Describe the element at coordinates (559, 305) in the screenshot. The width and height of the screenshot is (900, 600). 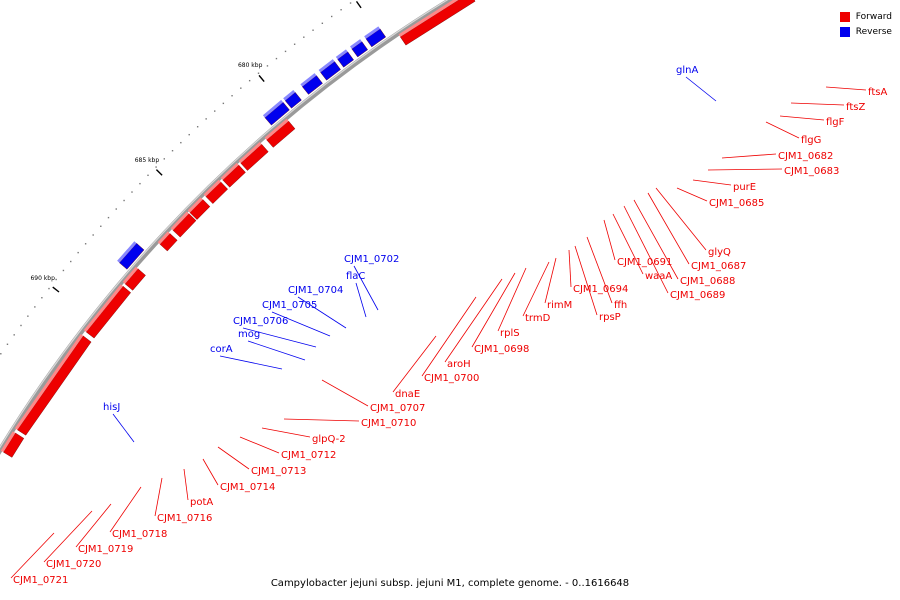
I see `gene-label-rimm: rimM` at that location.